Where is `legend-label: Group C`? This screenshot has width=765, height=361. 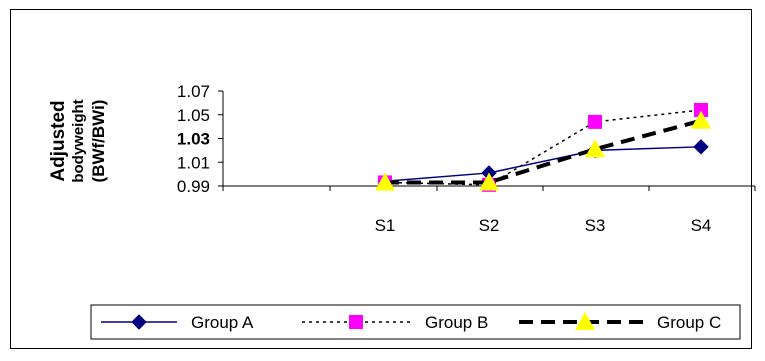
legend-label: Group C is located at coordinates (689, 322).